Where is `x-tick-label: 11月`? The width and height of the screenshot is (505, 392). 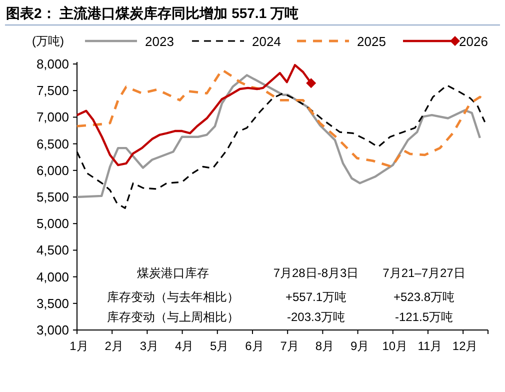 x-tick-label: 11月 is located at coordinates (430, 346).